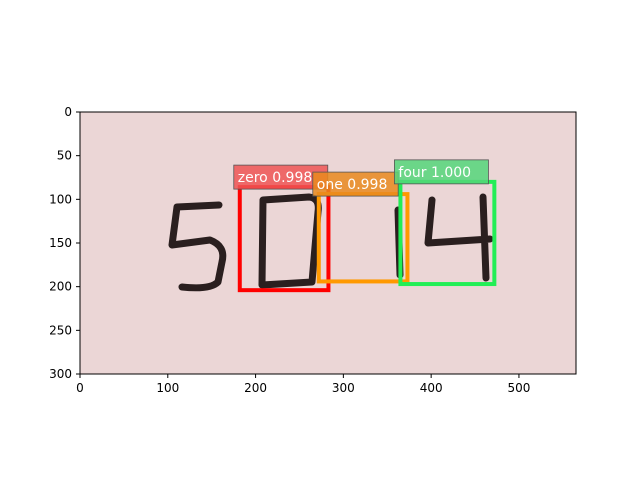 Image resolution: width=640 pixels, height=480 pixels. What do you see at coordinates (60, 287) in the screenshot?
I see `y-tick-label: 200` at bounding box center [60, 287].